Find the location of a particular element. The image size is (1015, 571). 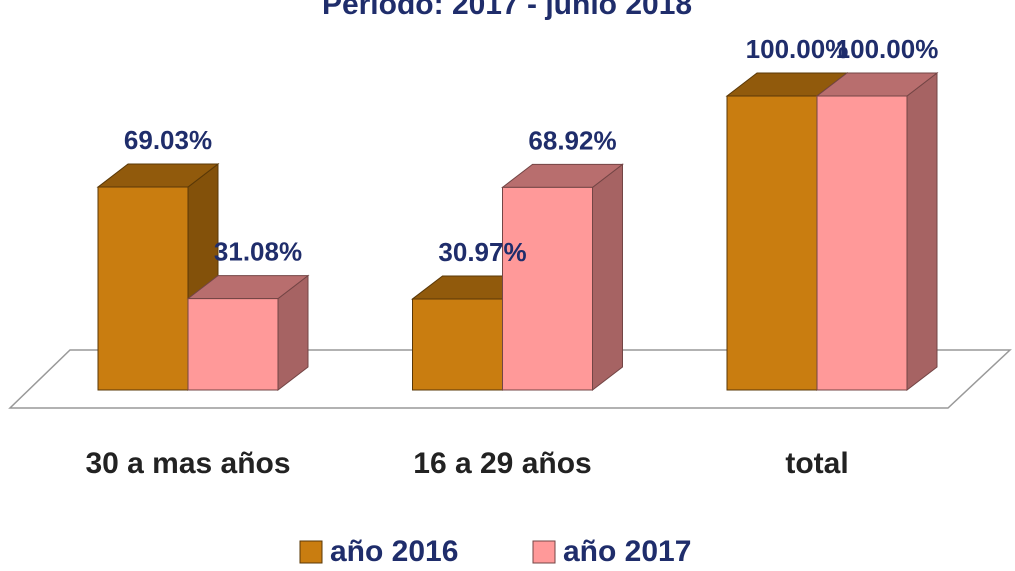

data-label: 31.08% is located at coordinates (258, 251).